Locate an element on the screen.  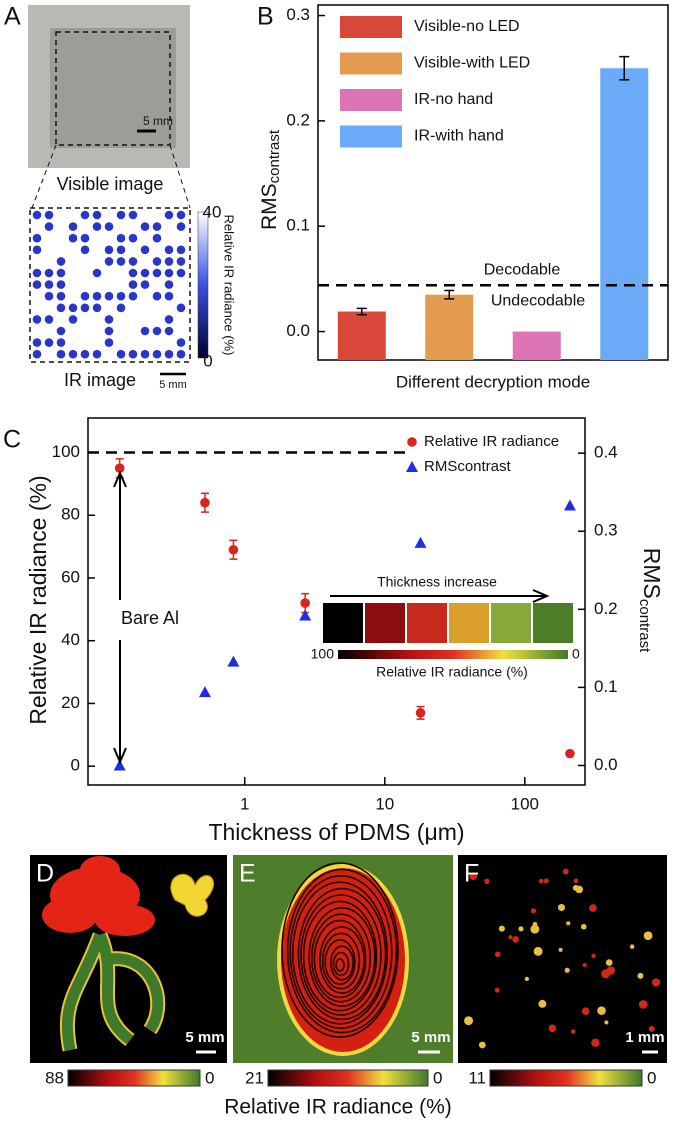
y-tick-label: 40 is located at coordinates (70, 639).